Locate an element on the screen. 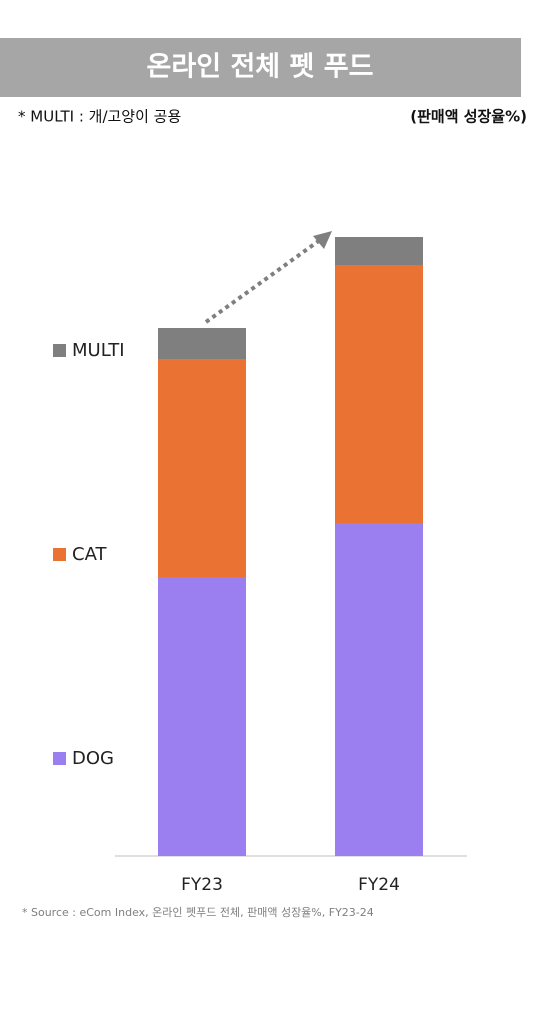 This screenshot has height=1024, width=555. legend-label: DOG is located at coordinates (93, 758).